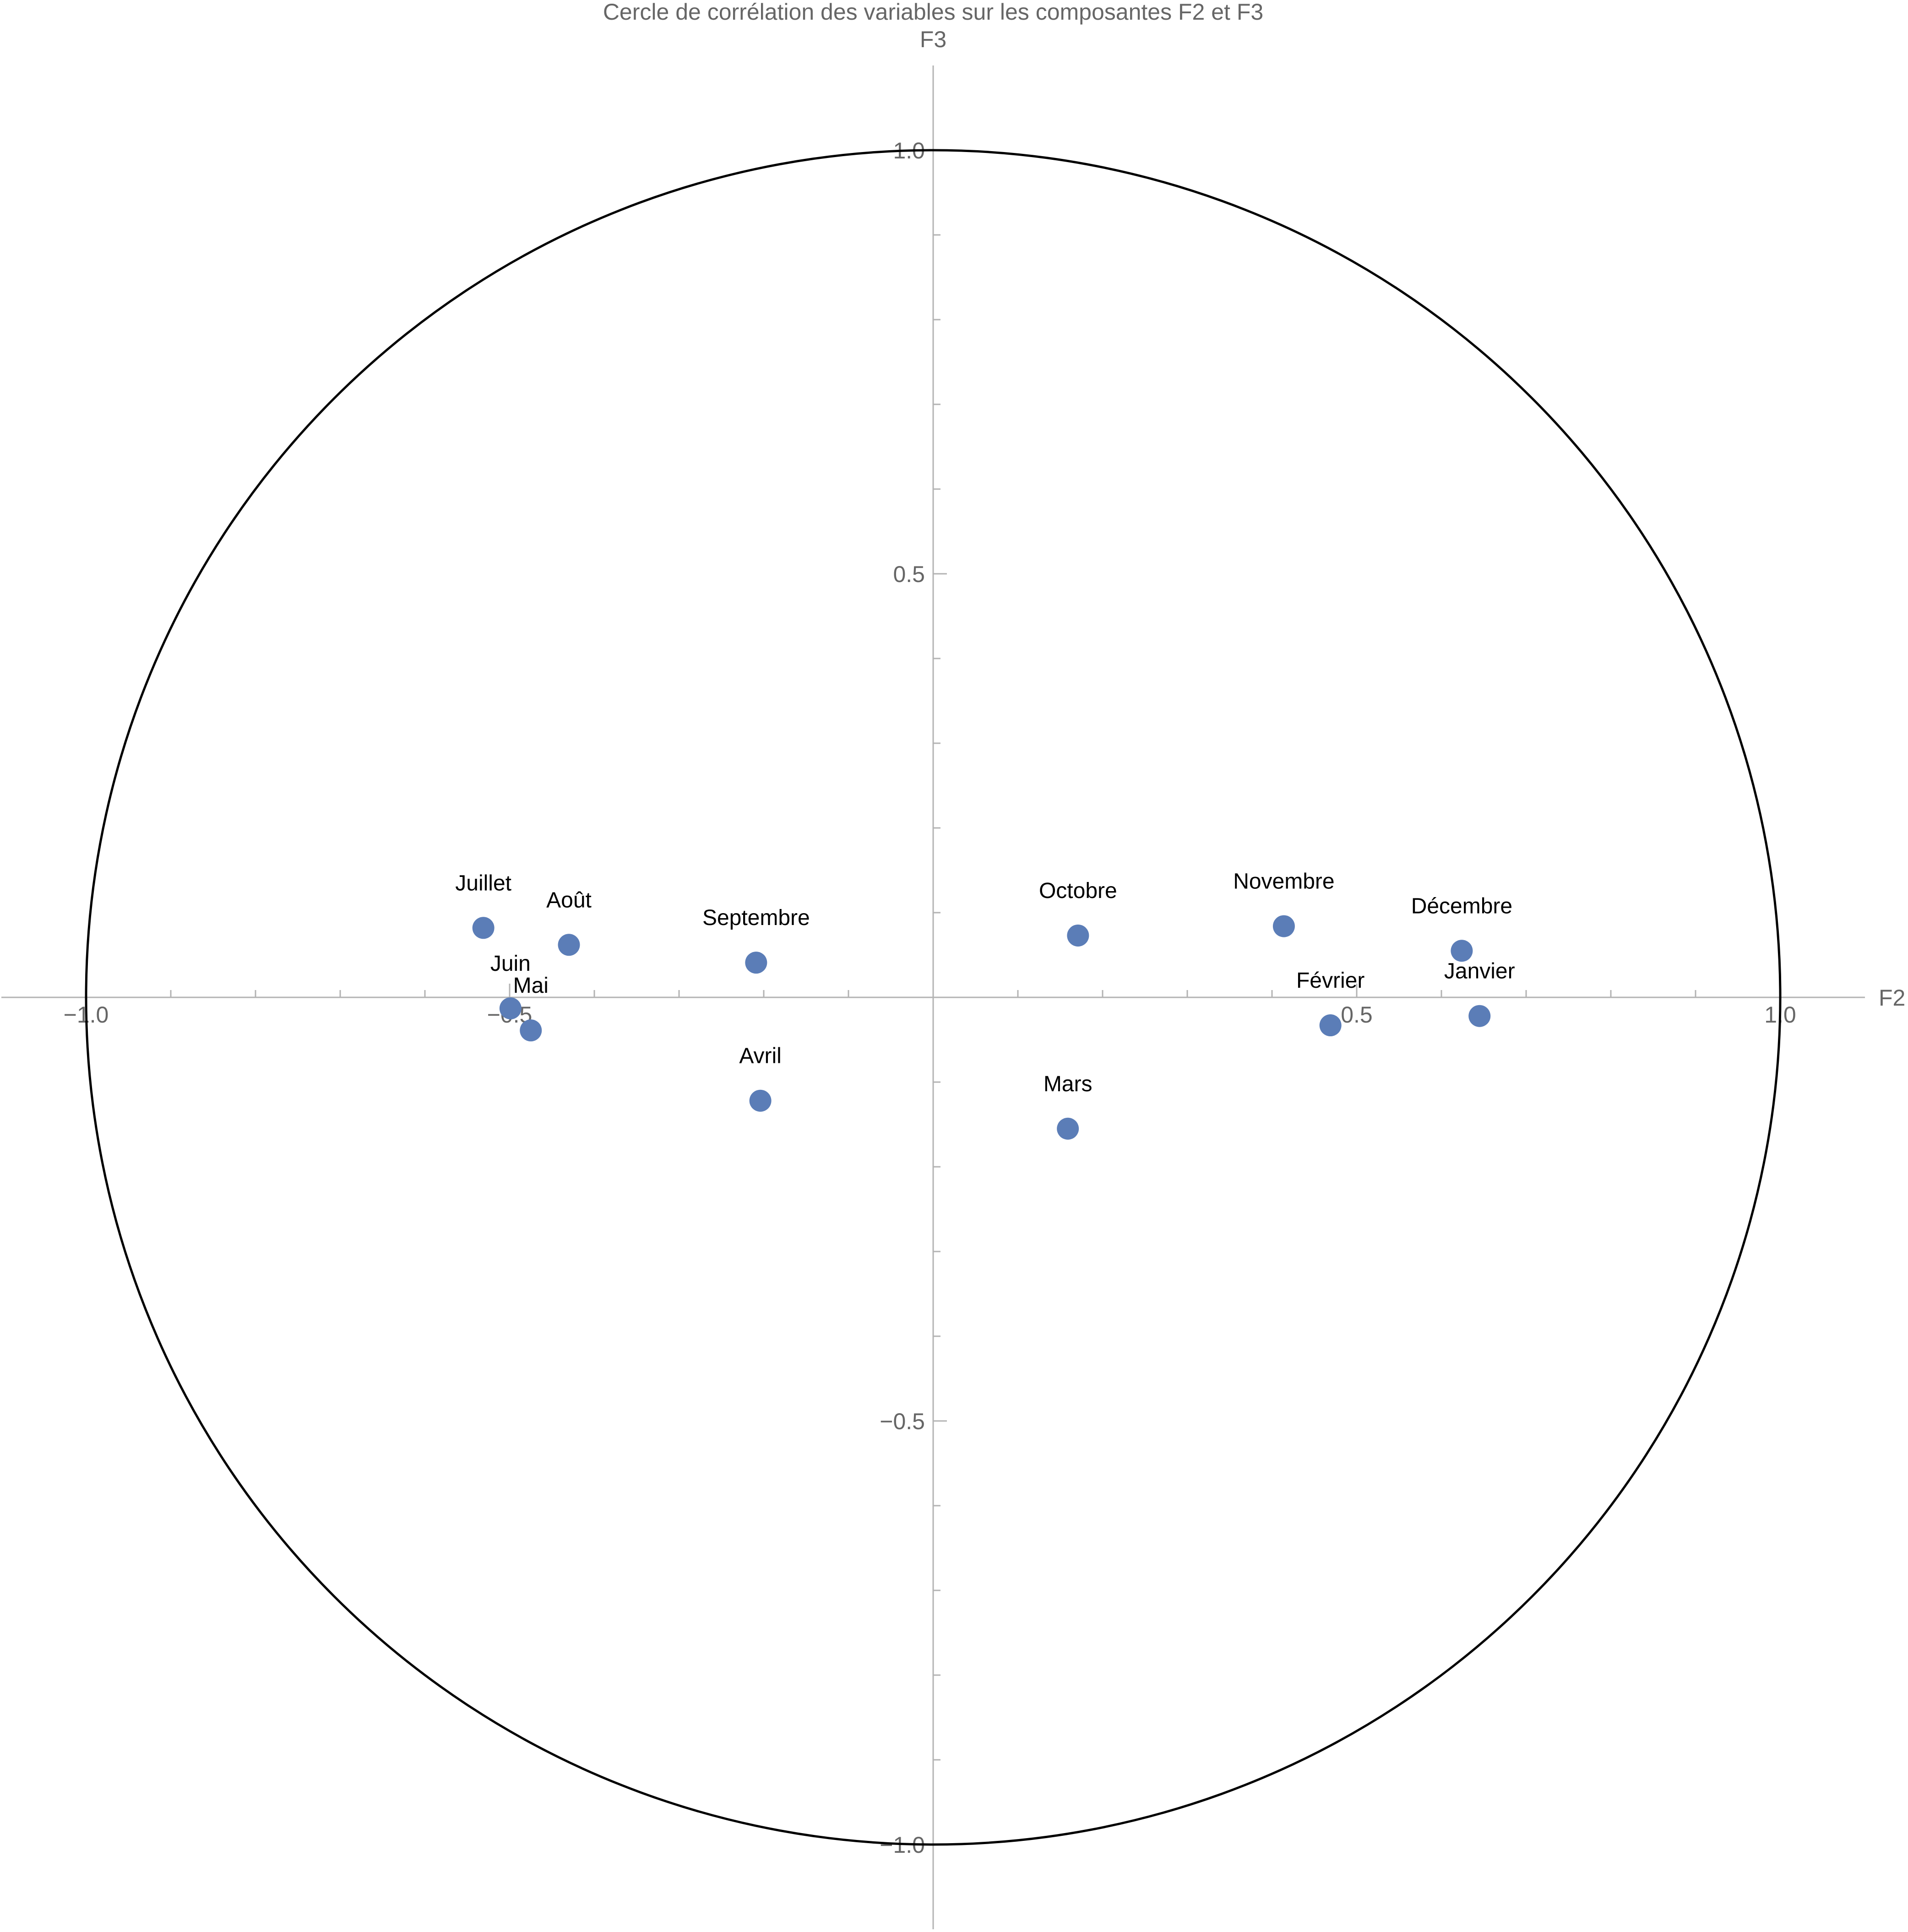 The image size is (1908, 1932). What do you see at coordinates (1357, 1015) in the screenshot?
I see `x-tick-label: 0.5` at bounding box center [1357, 1015].